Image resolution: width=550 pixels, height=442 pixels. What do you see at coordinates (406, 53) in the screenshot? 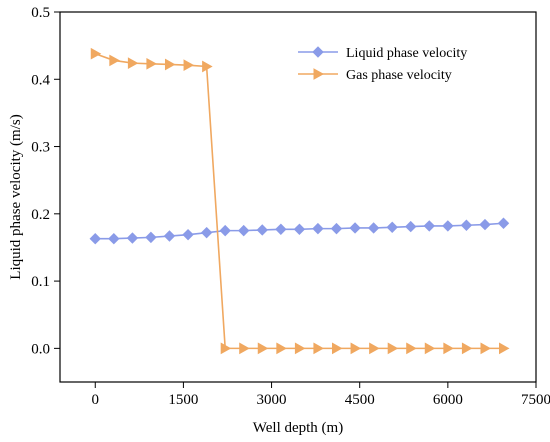
I see `legend-label: Liquid phase velocity` at bounding box center [406, 53].